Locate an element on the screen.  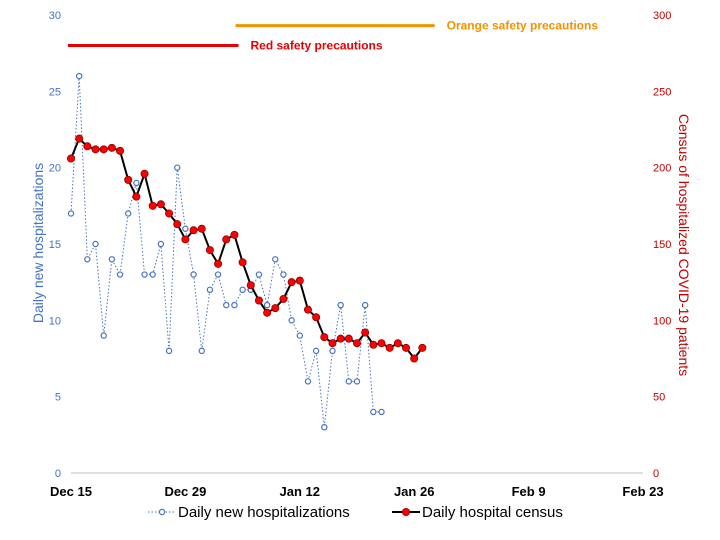
orange-precautions-label: Orange safety precautions is located at coordinates (523, 26).